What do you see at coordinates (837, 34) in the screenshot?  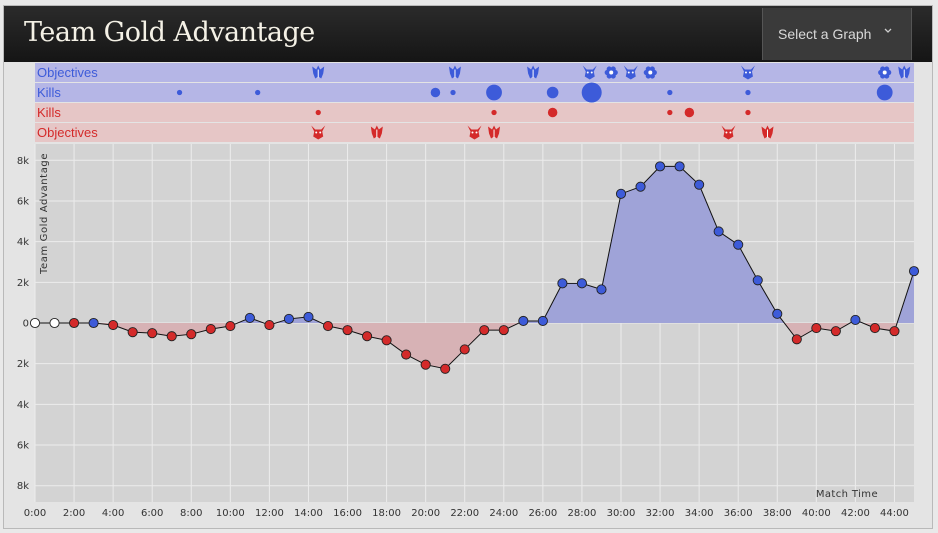 I see `graph-select-dropdown: Select a Graph` at bounding box center [837, 34].